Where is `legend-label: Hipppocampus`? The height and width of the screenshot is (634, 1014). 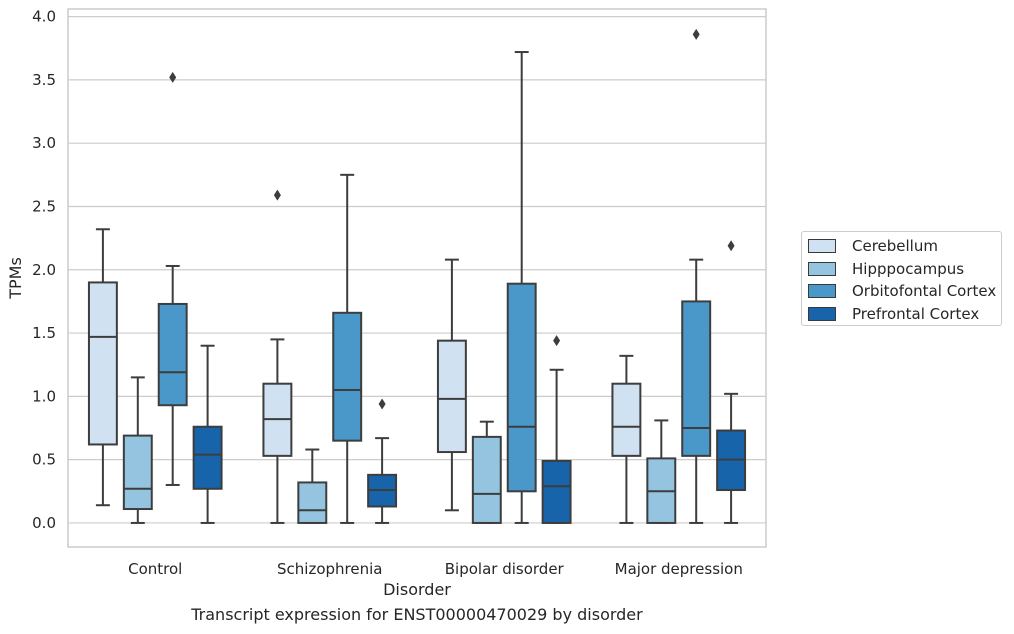 legend-label: Hipppocampus is located at coordinates (908, 268).